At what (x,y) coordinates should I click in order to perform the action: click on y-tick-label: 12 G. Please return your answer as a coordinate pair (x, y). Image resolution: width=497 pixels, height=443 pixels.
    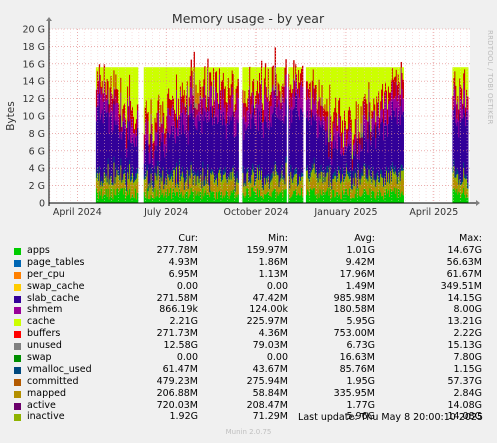
    Looking at the image, I should click on (34, 99).